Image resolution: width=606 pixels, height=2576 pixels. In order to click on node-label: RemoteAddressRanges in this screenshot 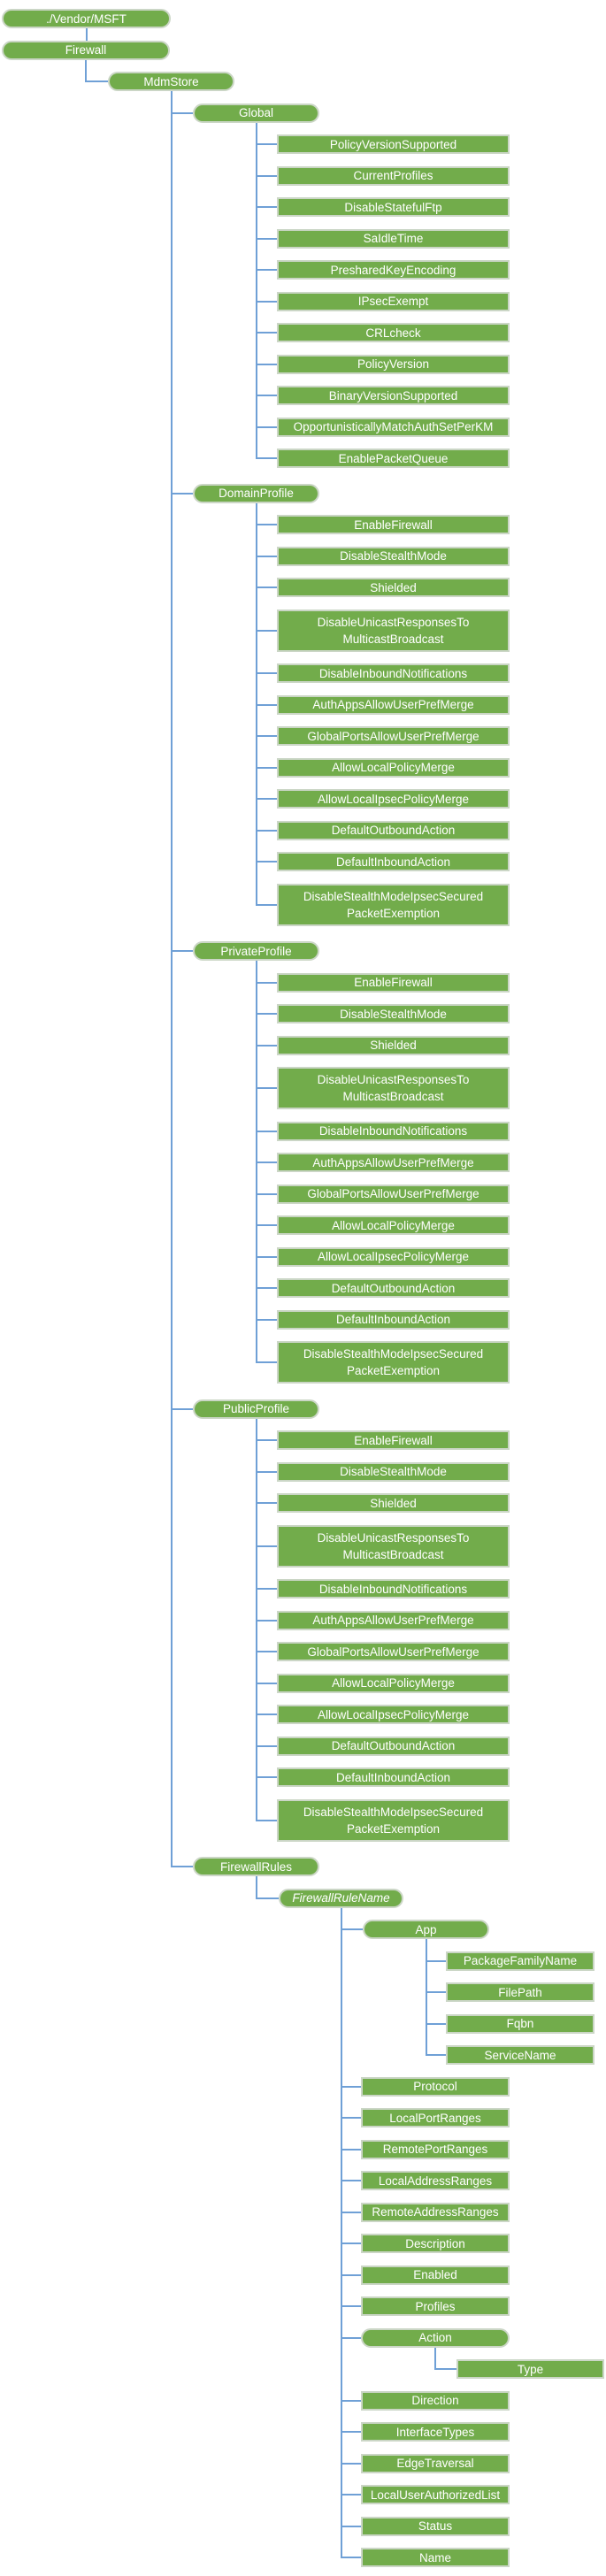, I will do `click(435, 2212)`.